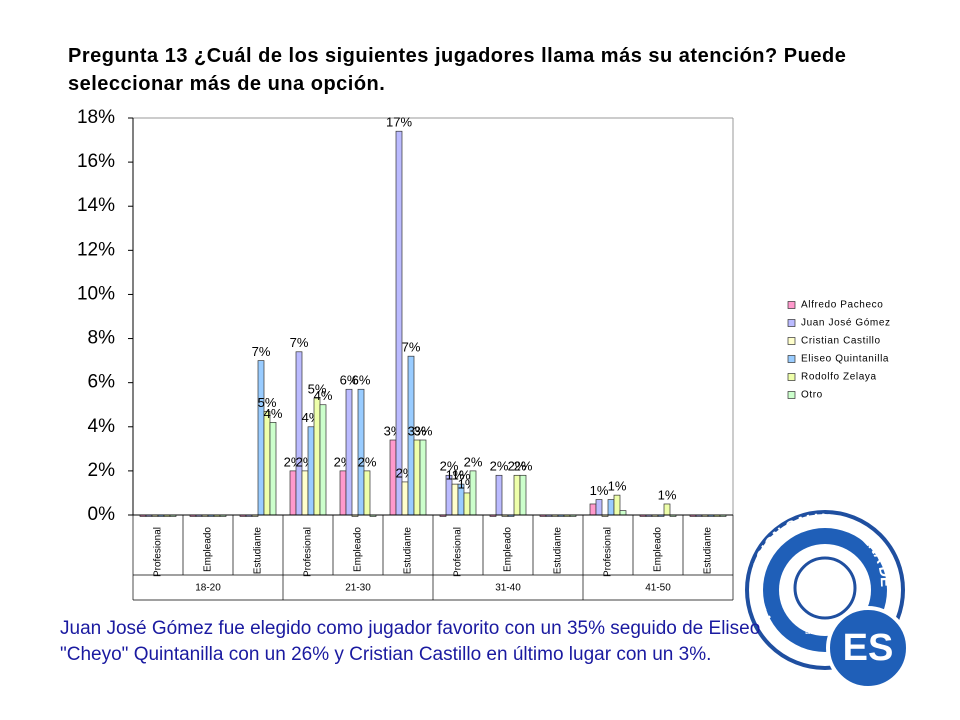 Image resolution: width=960 pixels, height=720 pixels. What do you see at coordinates (96, 249) in the screenshot?
I see `y-tick-label: 12%` at bounding box center [96, 249].